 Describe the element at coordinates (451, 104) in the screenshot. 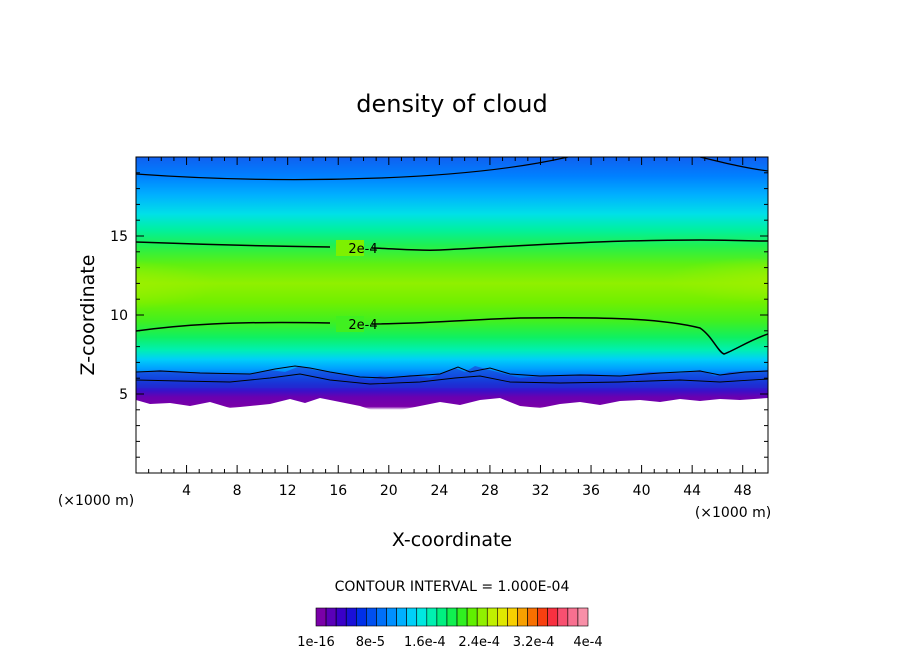

I see `chart-title: density of cloud` at that location.